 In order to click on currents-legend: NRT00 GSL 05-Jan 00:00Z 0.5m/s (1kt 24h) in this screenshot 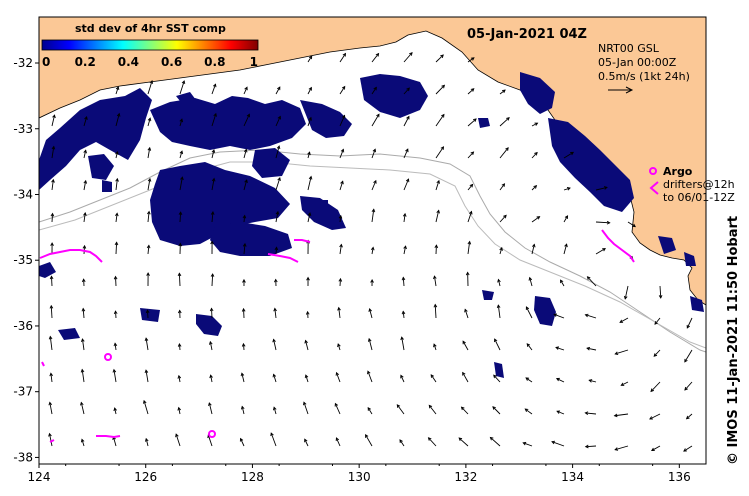, I will do `click(644, 68)`.